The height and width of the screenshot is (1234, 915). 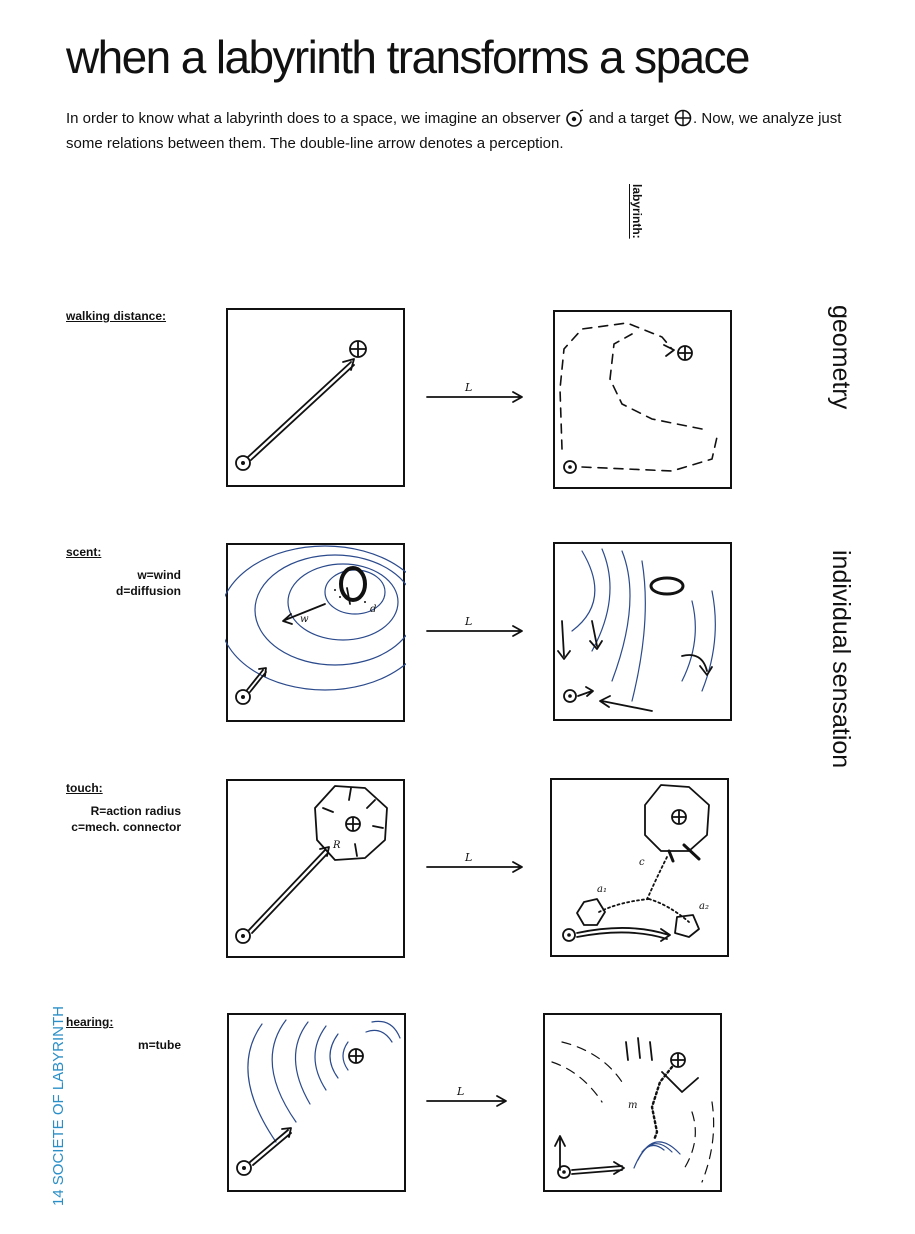 What do you see at coordinates (316, 1102) in the screenshot?
I see `hearing-open-space-sketch` at bounding box center [316, 1102].